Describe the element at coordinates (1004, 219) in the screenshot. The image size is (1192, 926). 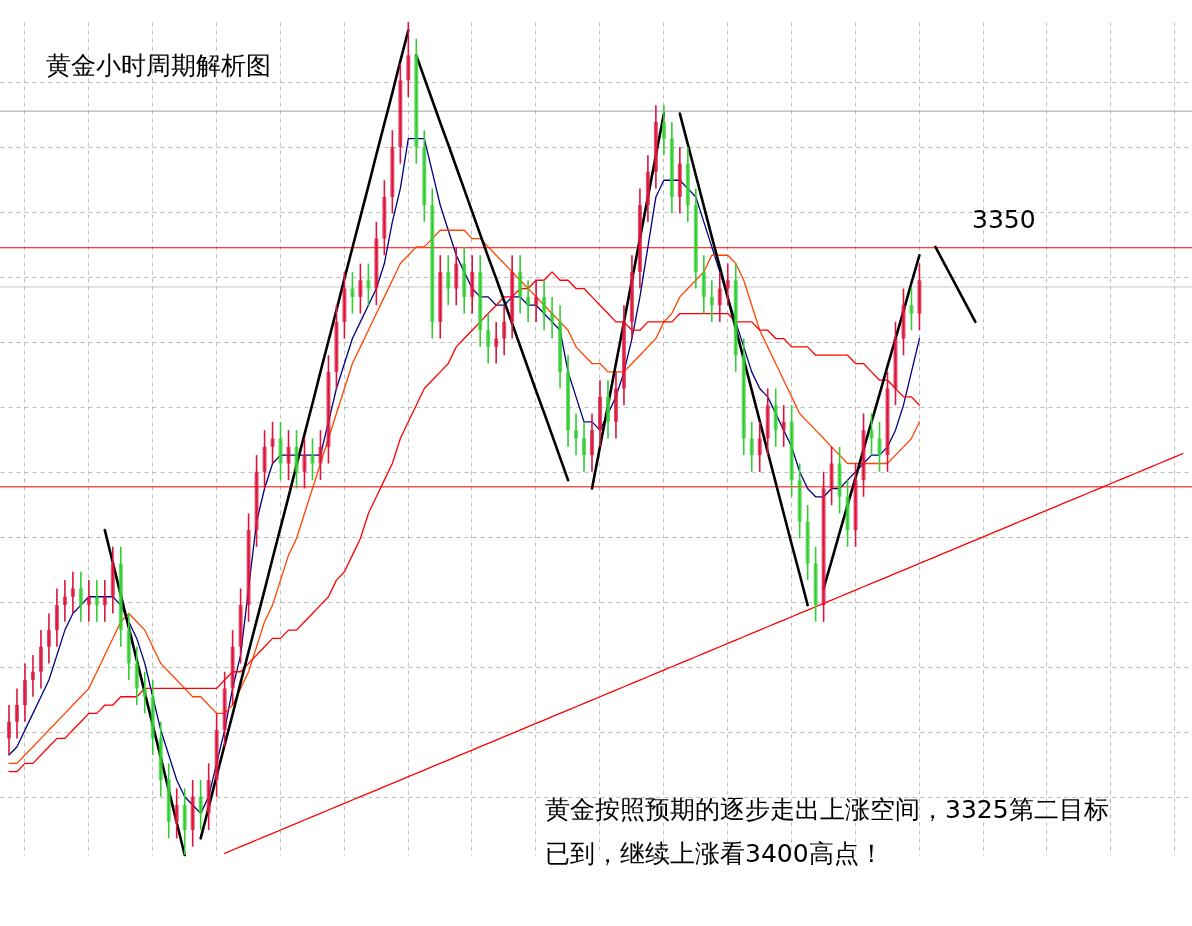
I see `annotation: 3350` at that location.